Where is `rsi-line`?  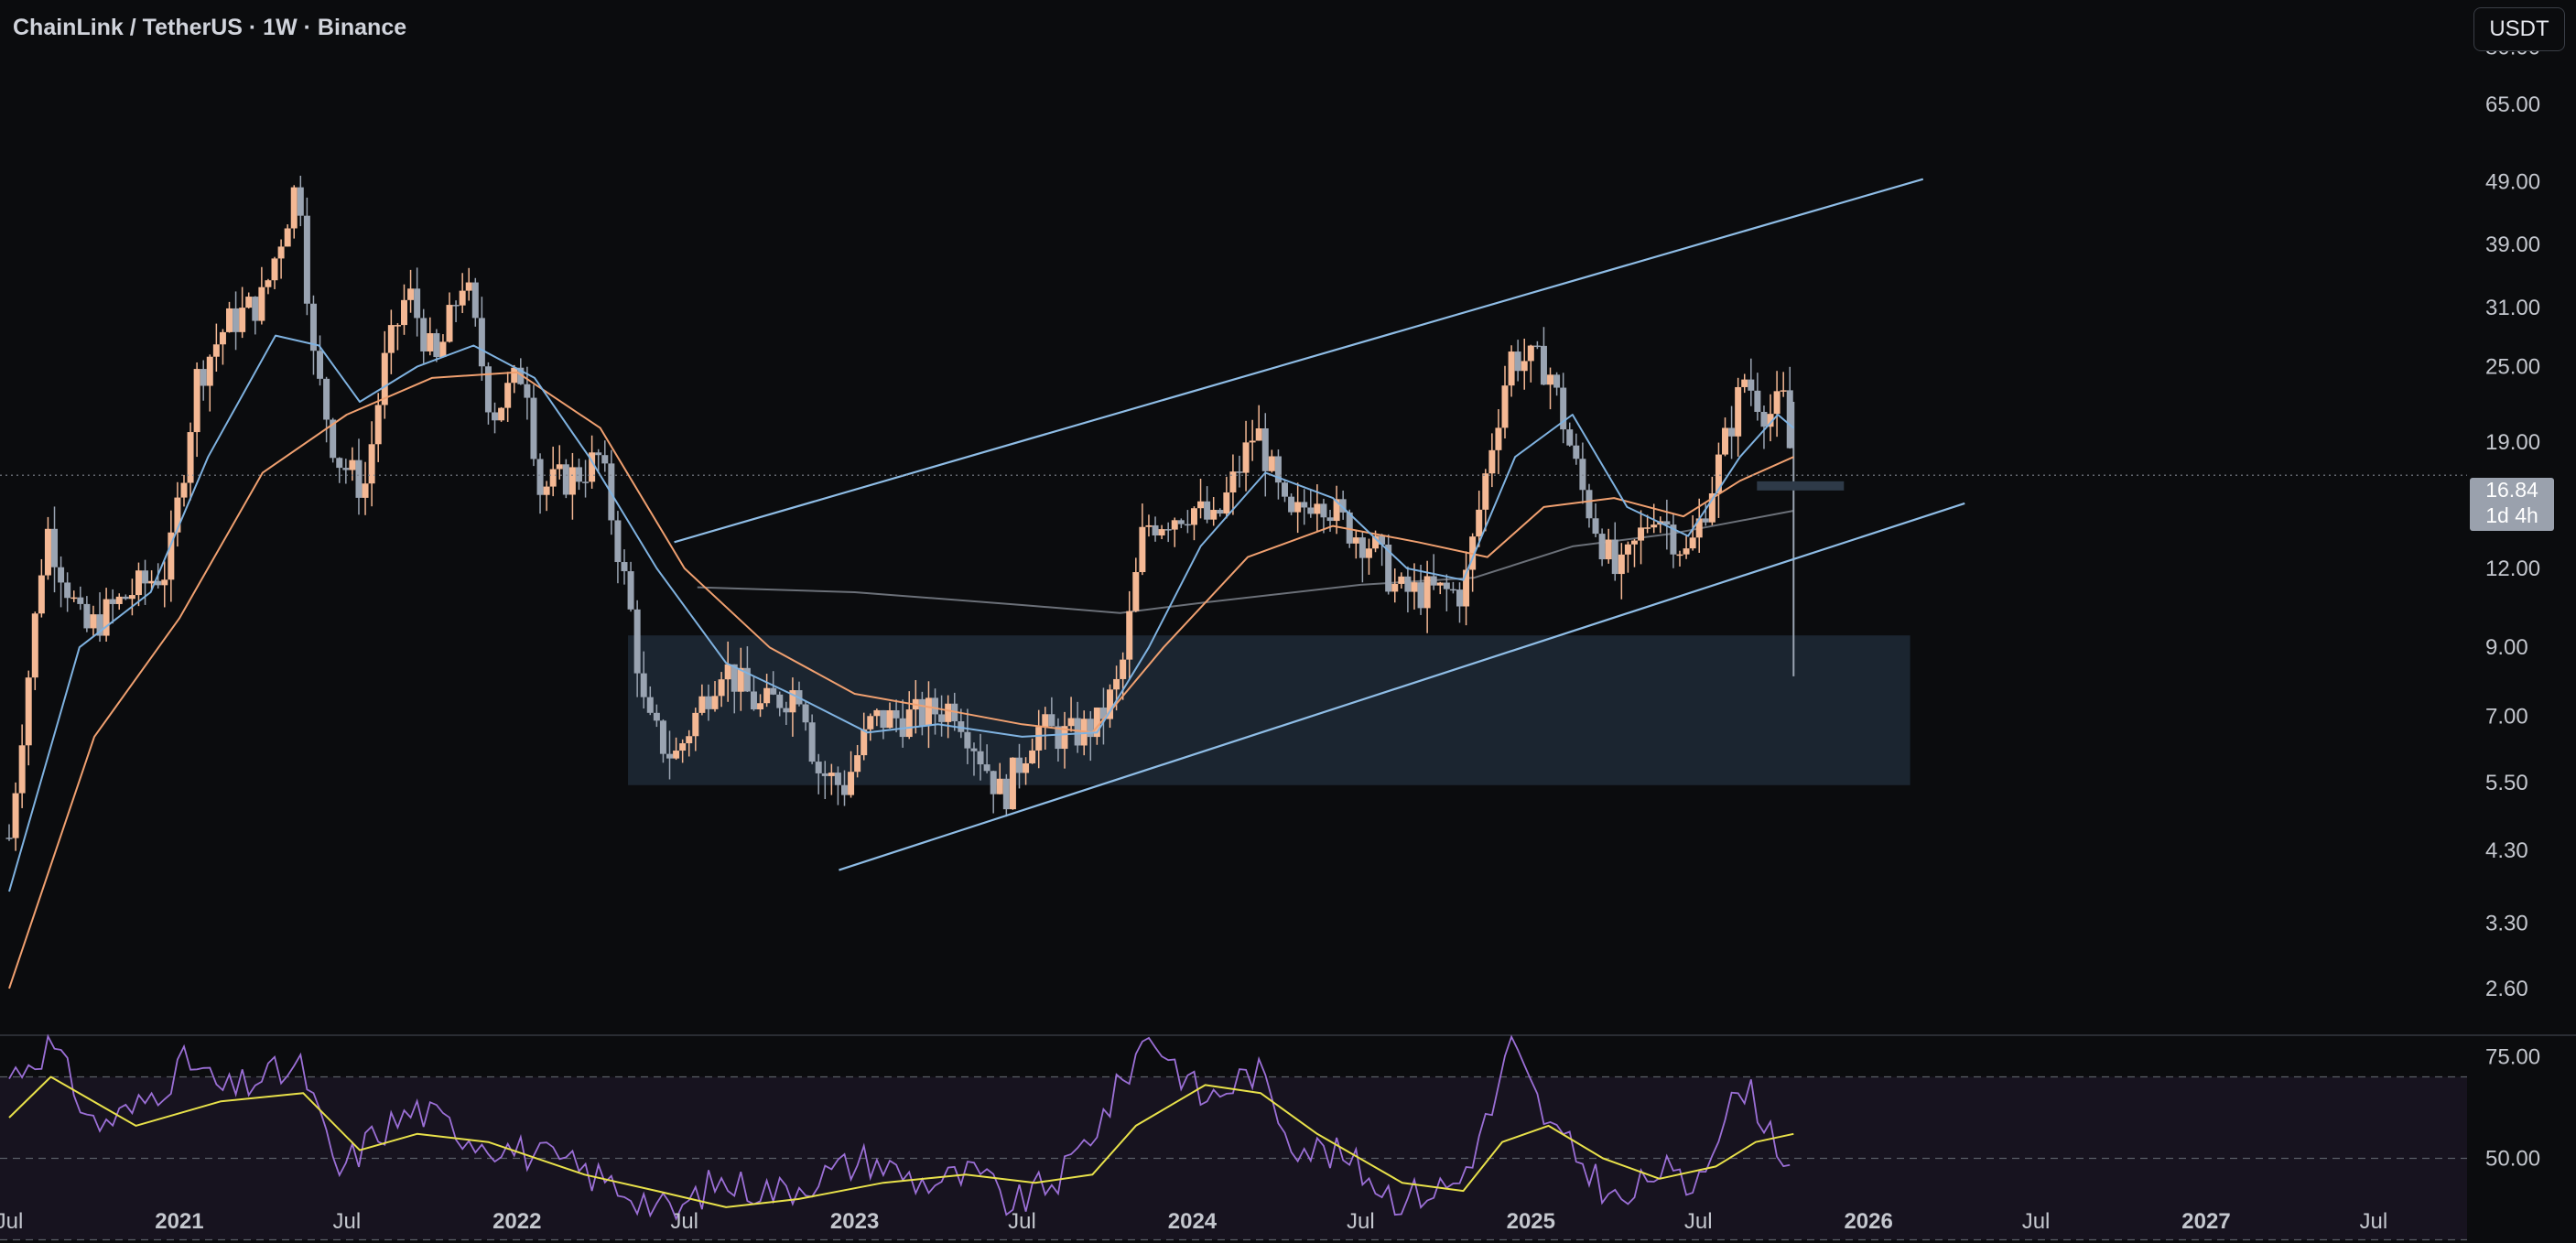 rsi-line is located at coordinates (900, 1127).